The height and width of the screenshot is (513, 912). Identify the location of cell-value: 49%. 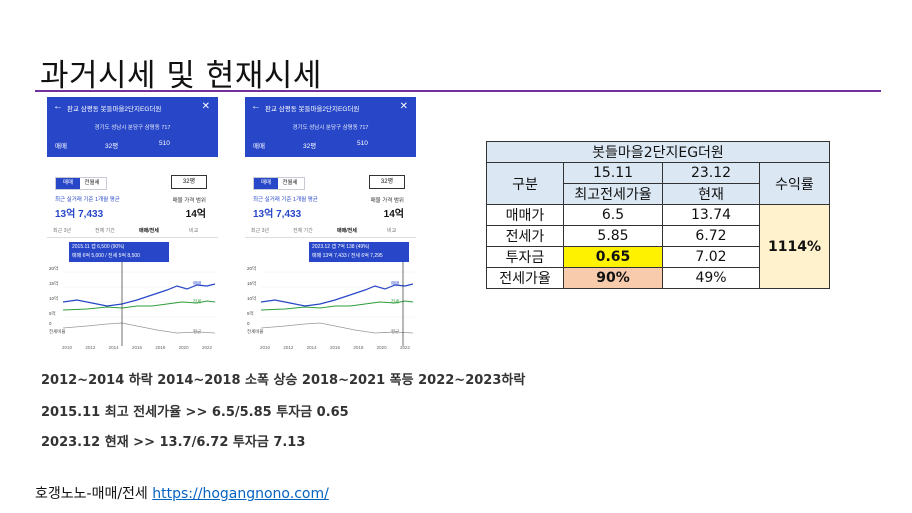
(711, 278).